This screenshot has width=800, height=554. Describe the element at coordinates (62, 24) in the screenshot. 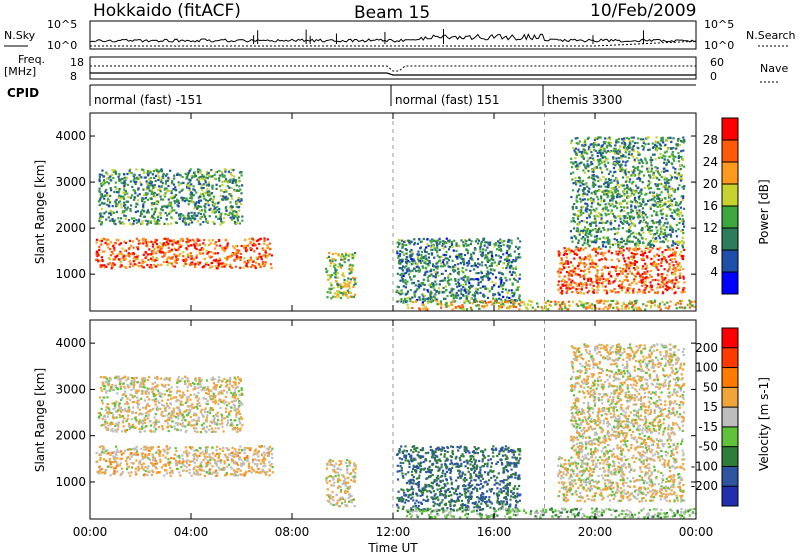

I see `nsky-tick-top: 10^5` at that location.